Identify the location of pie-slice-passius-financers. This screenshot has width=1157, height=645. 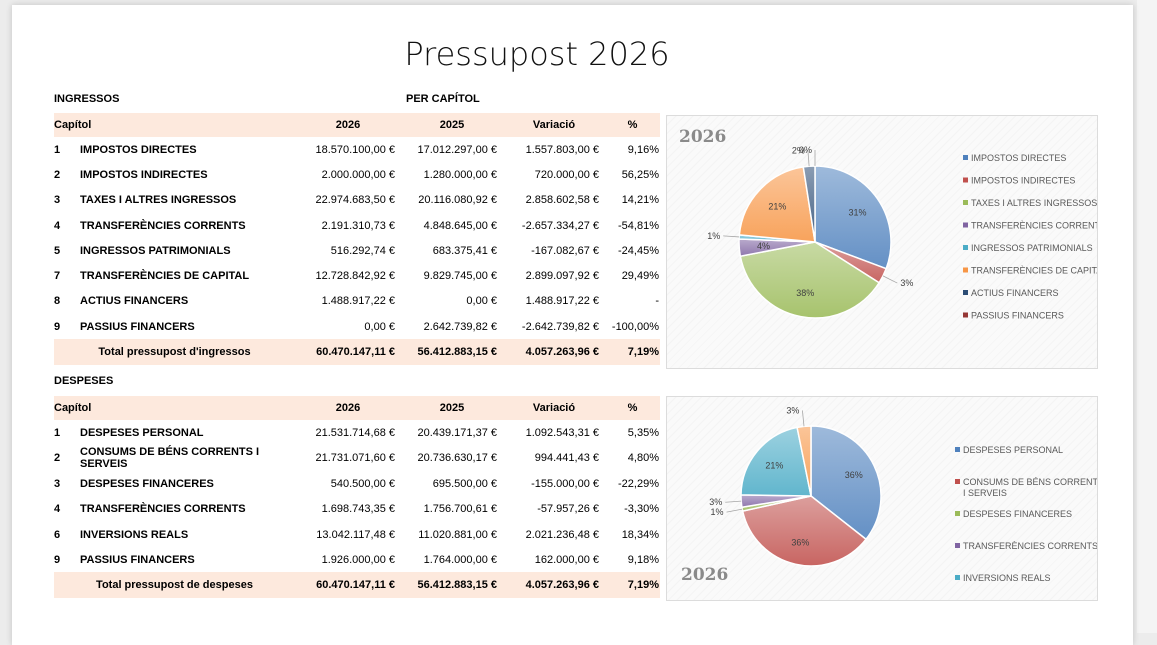
(804, 461).